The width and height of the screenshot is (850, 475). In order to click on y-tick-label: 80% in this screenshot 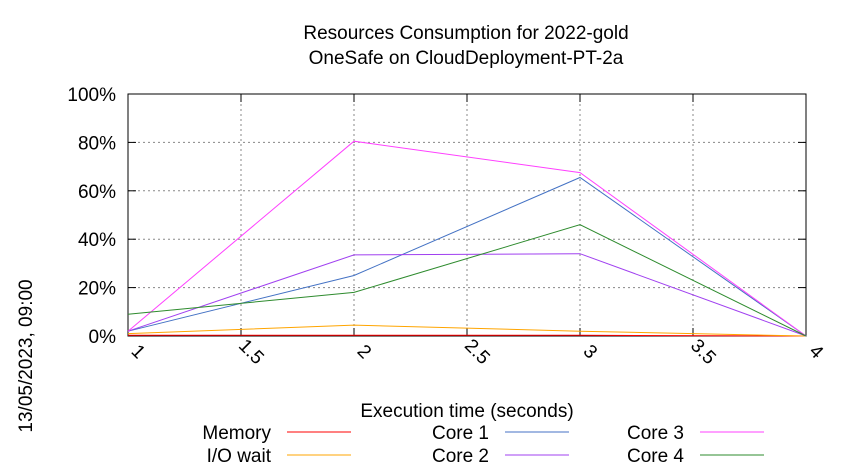, I will do `click(97, 143)`.